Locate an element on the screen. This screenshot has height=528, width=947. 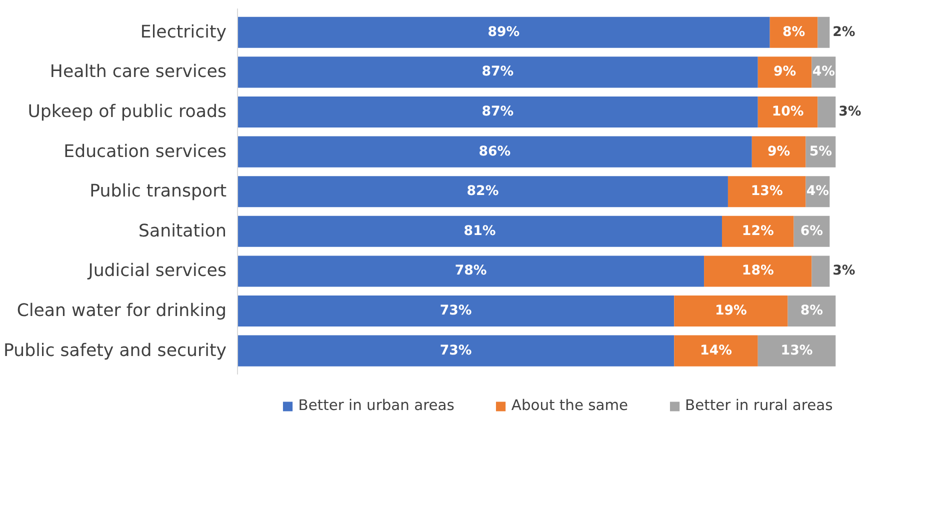
data-label: 78% is located at coordinates (470, 271).